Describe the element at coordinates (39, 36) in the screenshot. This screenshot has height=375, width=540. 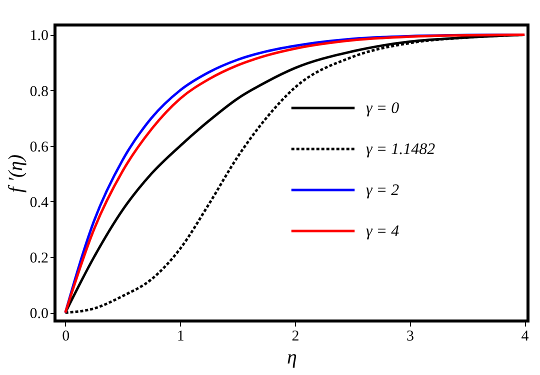
I see `y-tick-label: 1.0` at that location.